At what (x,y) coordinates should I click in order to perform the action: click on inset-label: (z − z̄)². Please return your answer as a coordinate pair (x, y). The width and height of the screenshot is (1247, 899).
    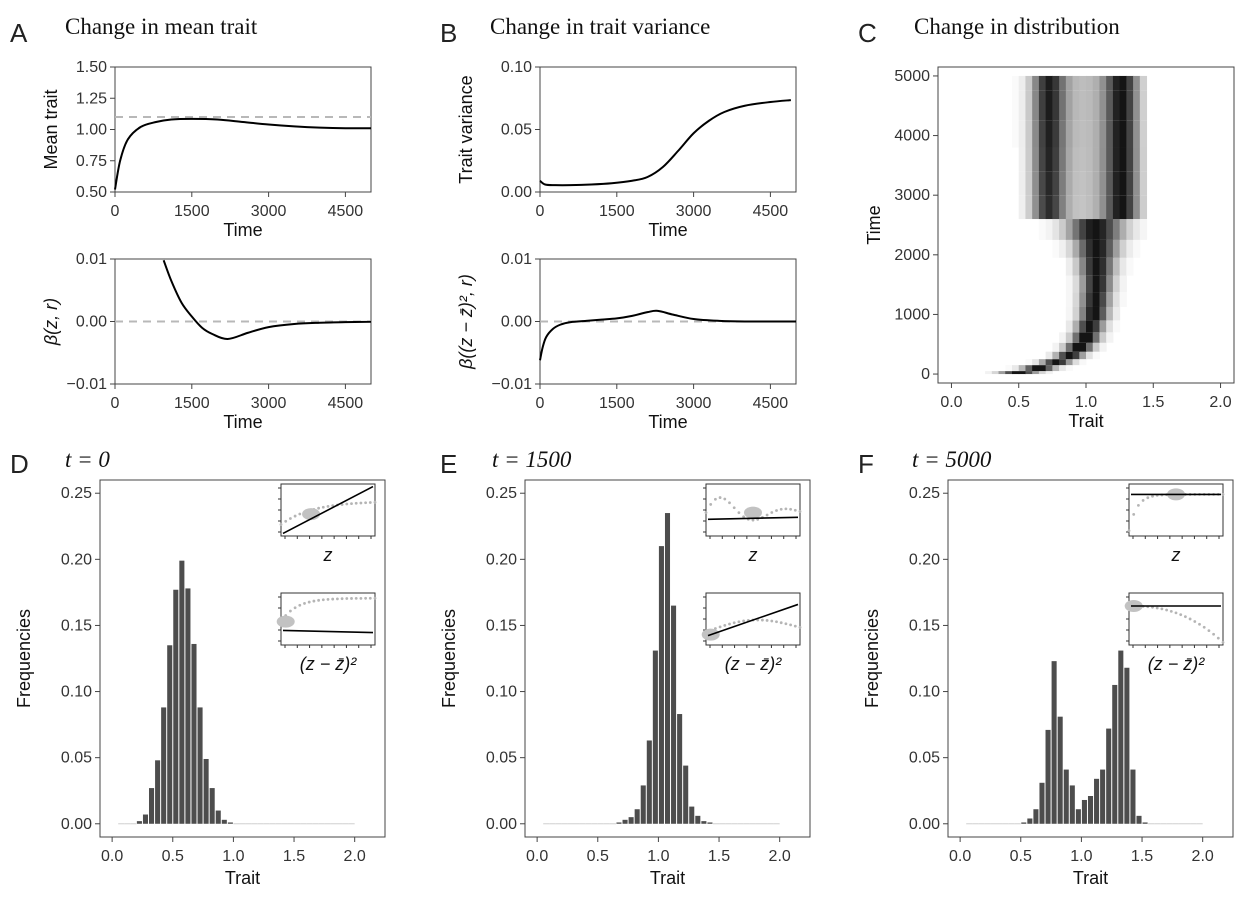
    Looking at the image, I should click on (754, 664).